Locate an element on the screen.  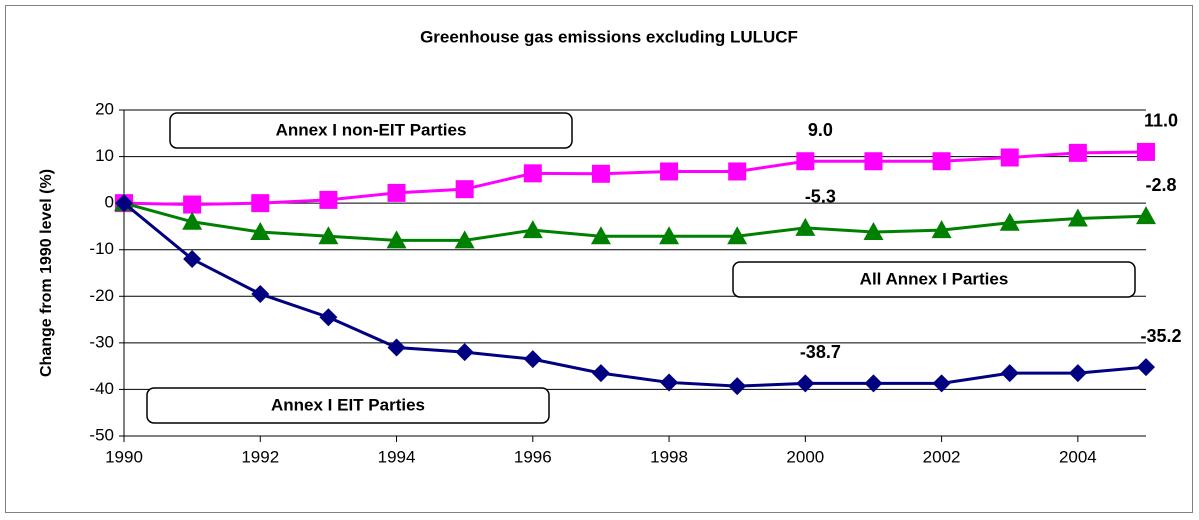
data-label: -2.8 is located at coordinates (1160, 185).